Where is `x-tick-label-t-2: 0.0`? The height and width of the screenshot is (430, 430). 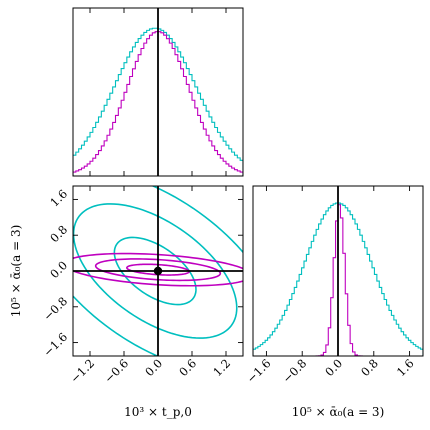
x-tick-label-t-2: 0.0 is located at coordinates (153, 367).